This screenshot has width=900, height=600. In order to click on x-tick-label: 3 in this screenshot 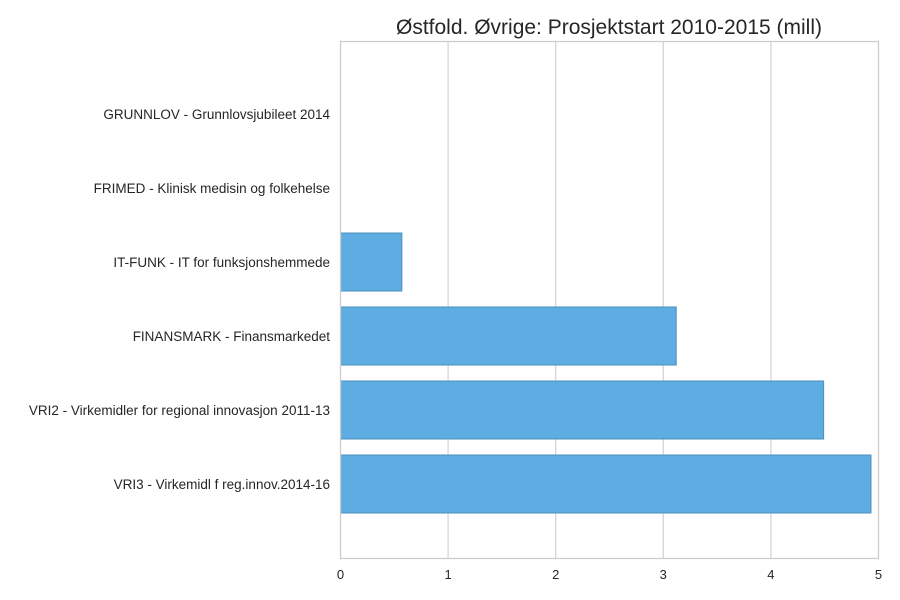, I will do `click(663, 574)`.